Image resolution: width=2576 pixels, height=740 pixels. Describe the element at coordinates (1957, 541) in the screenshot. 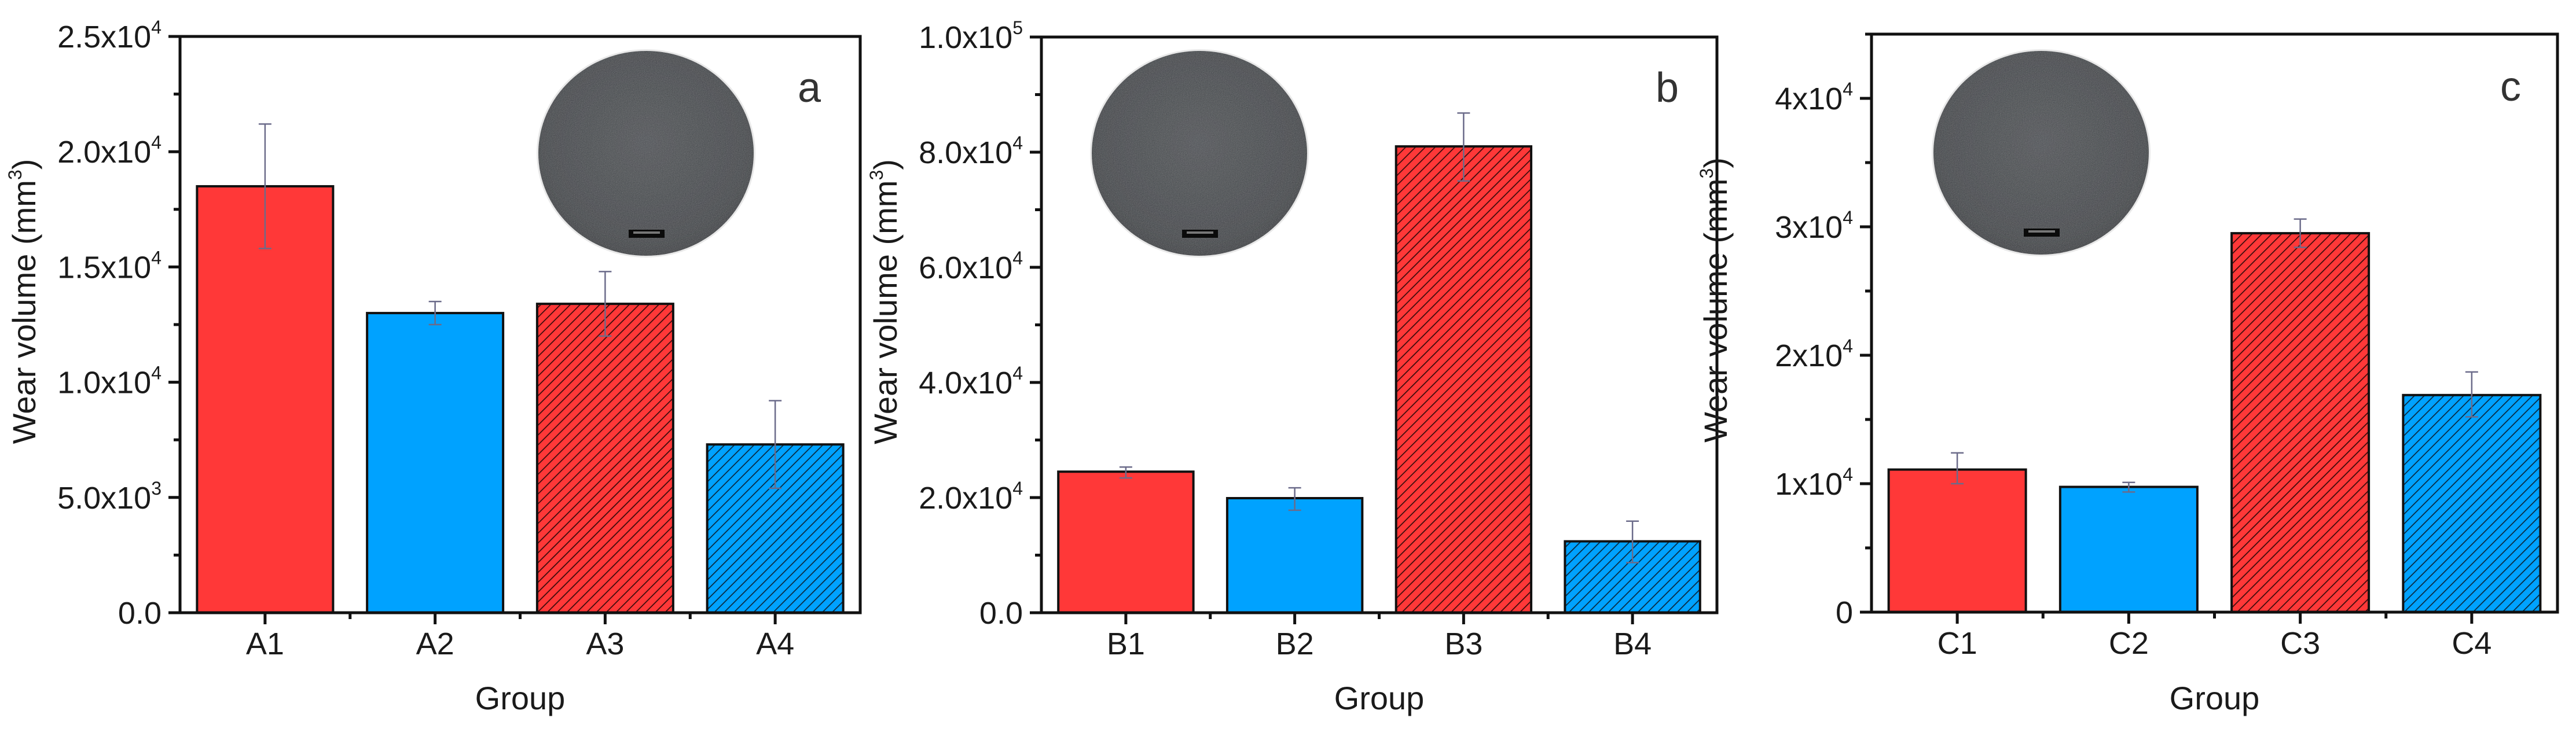

I see `bar-c1: C1: 11100` at that location.